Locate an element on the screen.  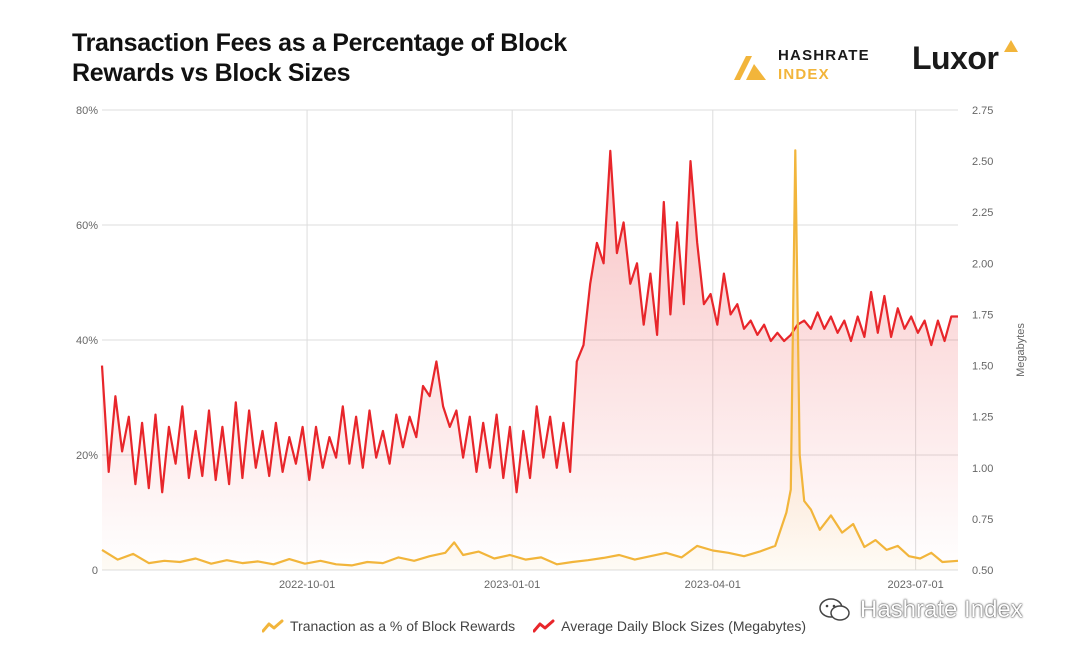
legend-line-icon-fees is located at coordinates (273, 626).